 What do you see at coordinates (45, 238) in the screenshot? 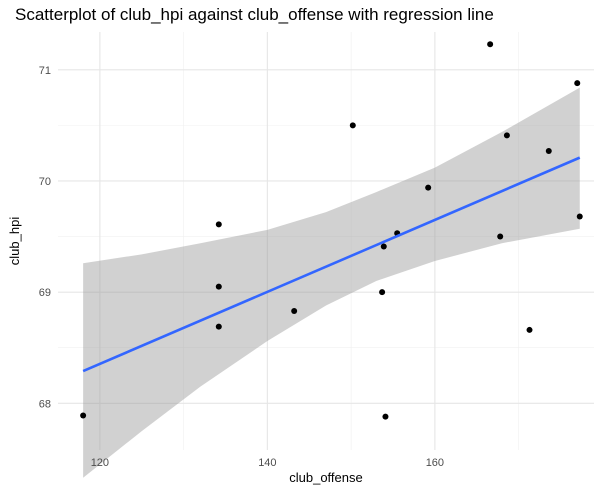
I see `y-tick-labels: 68 69 70 71` at bounding box center [45, 238].